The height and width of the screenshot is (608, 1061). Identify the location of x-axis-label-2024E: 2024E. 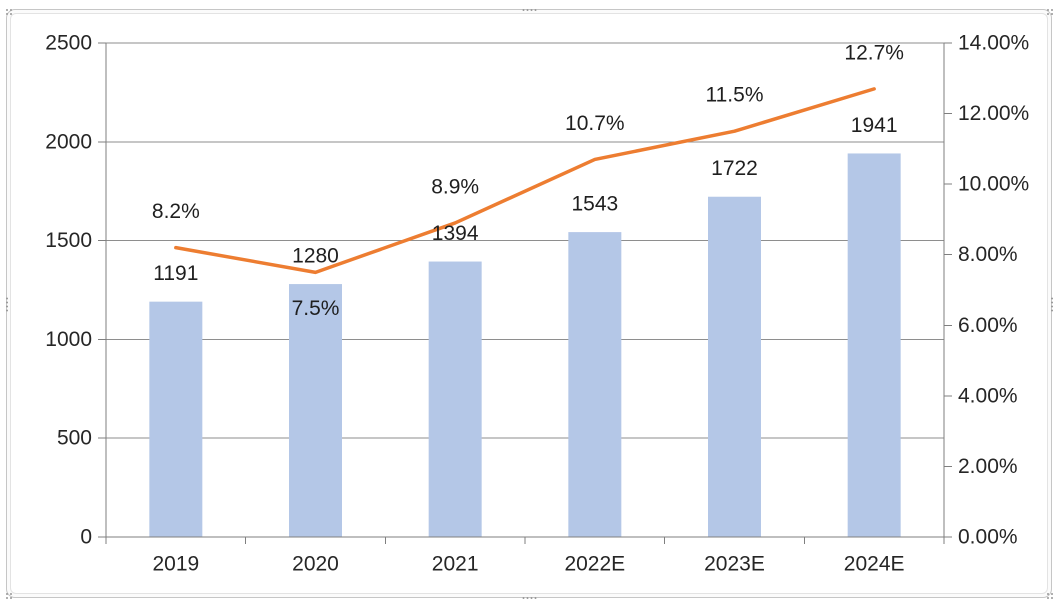
(874, 564).